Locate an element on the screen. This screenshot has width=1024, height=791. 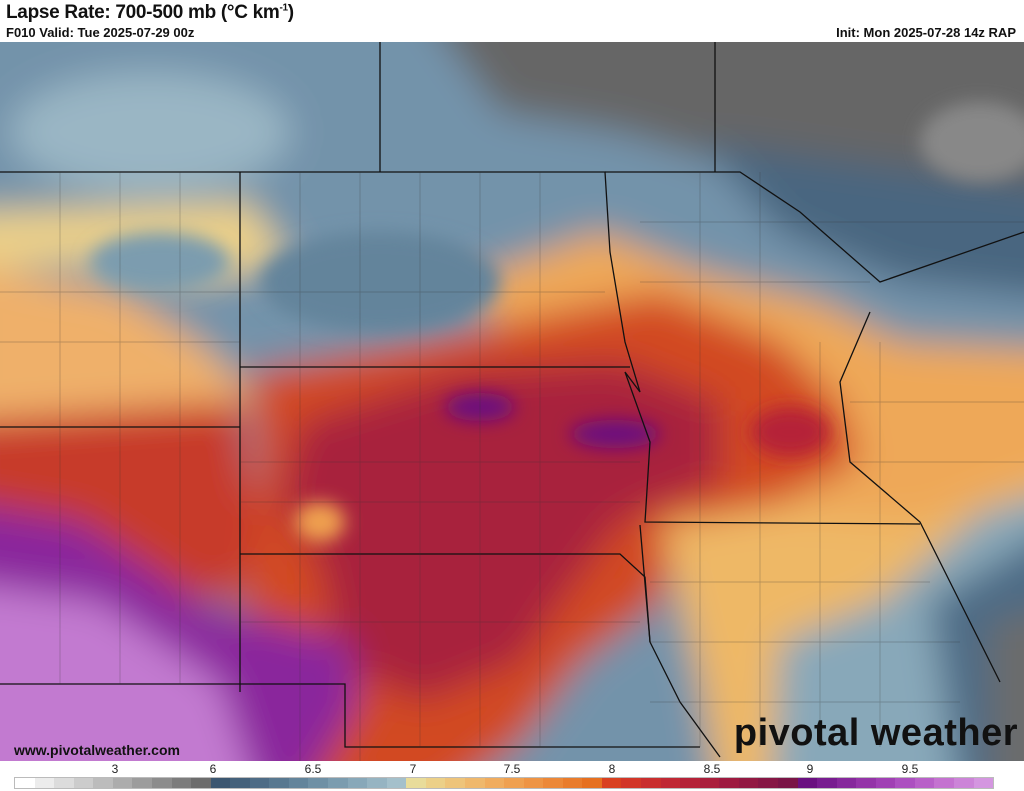
colorbar-label: 8.5 is located at coordinates (712, 769).